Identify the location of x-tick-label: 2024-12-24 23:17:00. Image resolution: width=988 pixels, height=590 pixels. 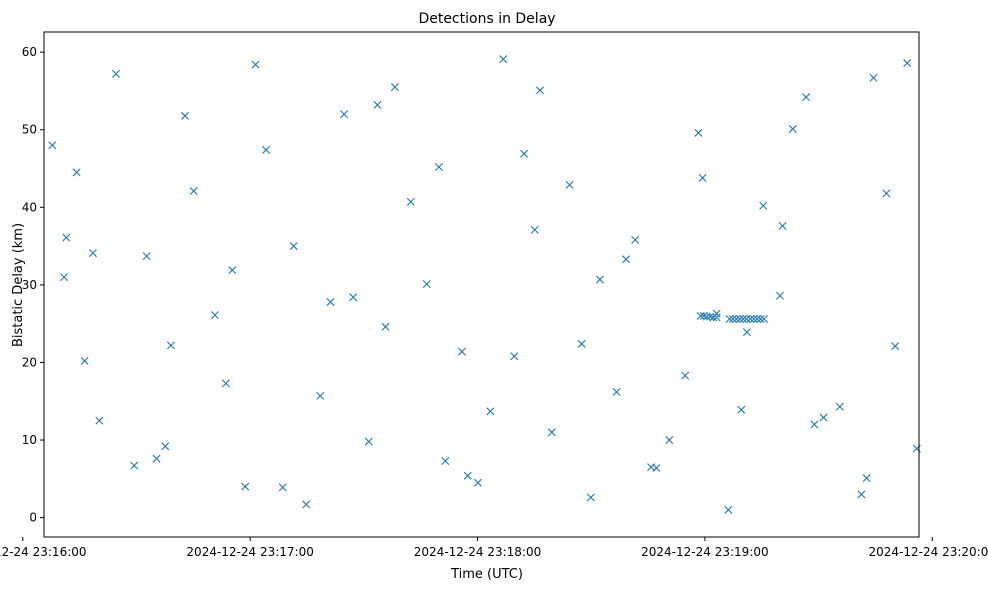
(249, 552).